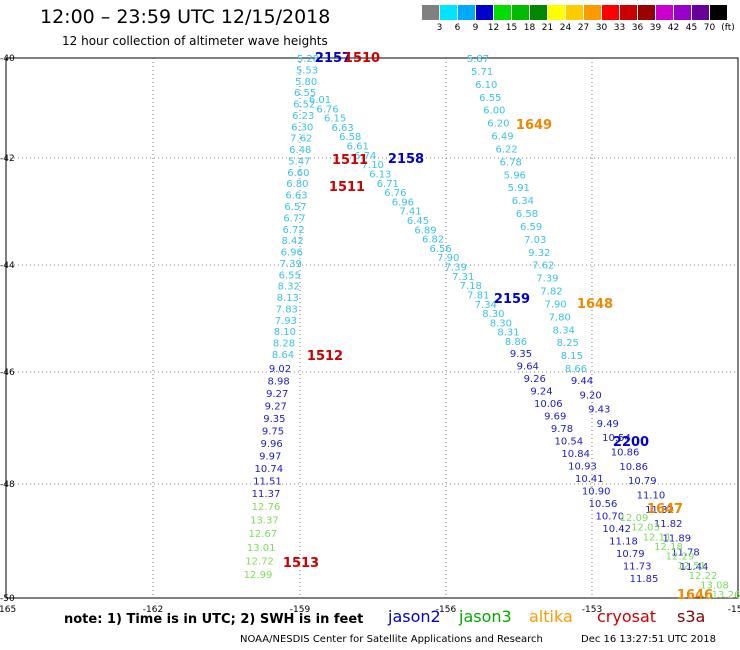 The height and width of the screenshot is (650, 740). What do you see at coordinates (608, 424) in the screenshot?
I see `wave-height-value: 9.49` at bounding box center [608, 424].